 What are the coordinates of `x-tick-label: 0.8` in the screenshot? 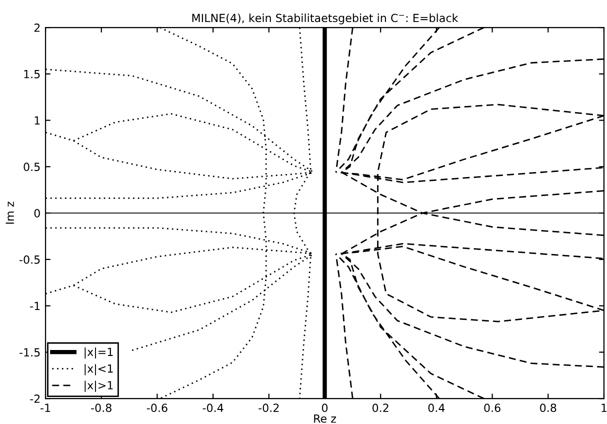 It's located at (548, 408).